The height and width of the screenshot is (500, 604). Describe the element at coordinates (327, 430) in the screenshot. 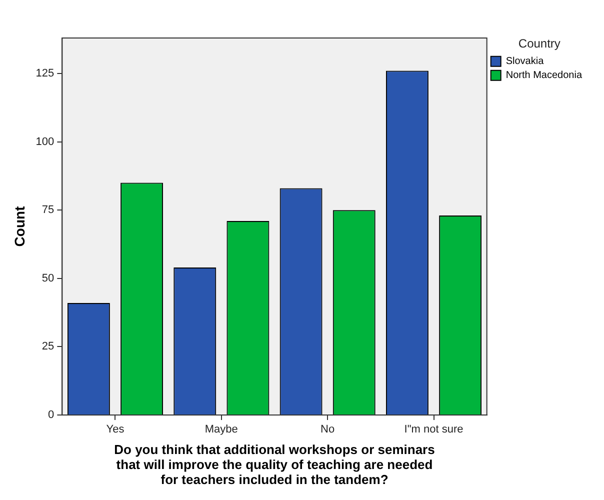

I see `x-tick-label: No` at that location.